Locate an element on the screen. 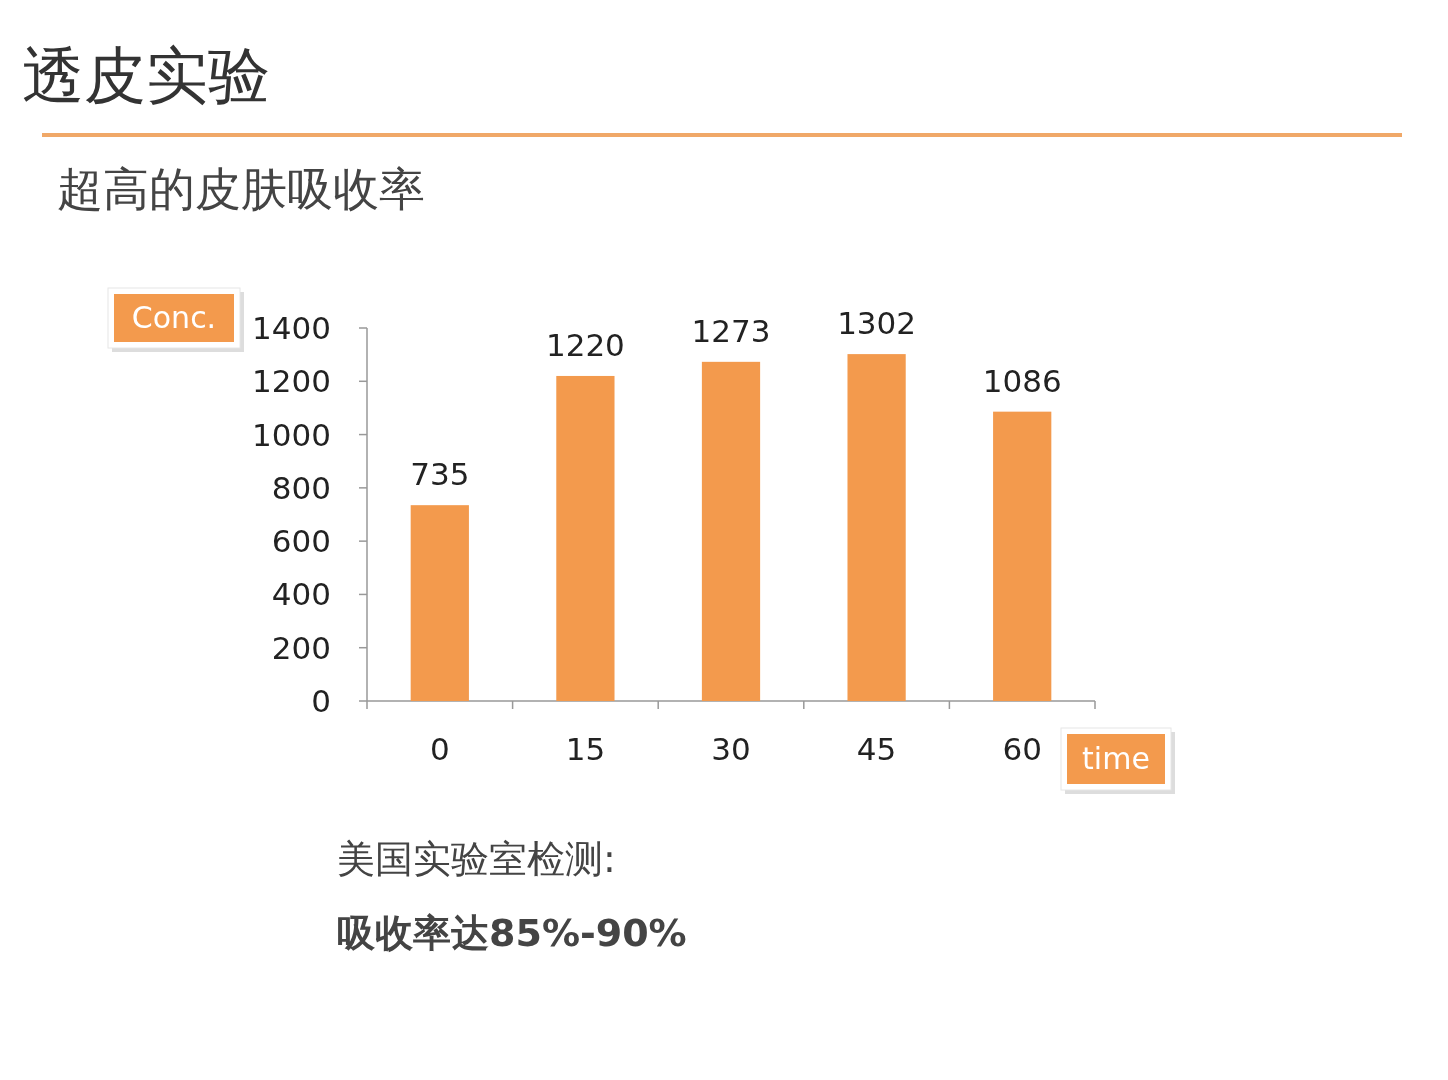 The width and height of the screenshot is (1448, 1080). x-tick-label: 45 is located at coordinates (876, 749).